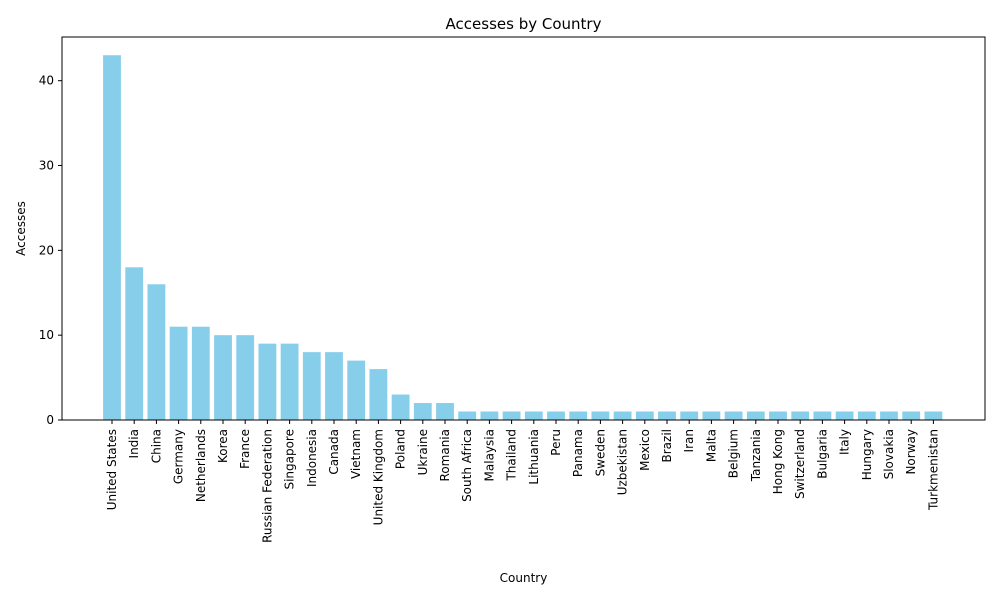  I want to click on x-tick-label: Romania, so click(445, 455).